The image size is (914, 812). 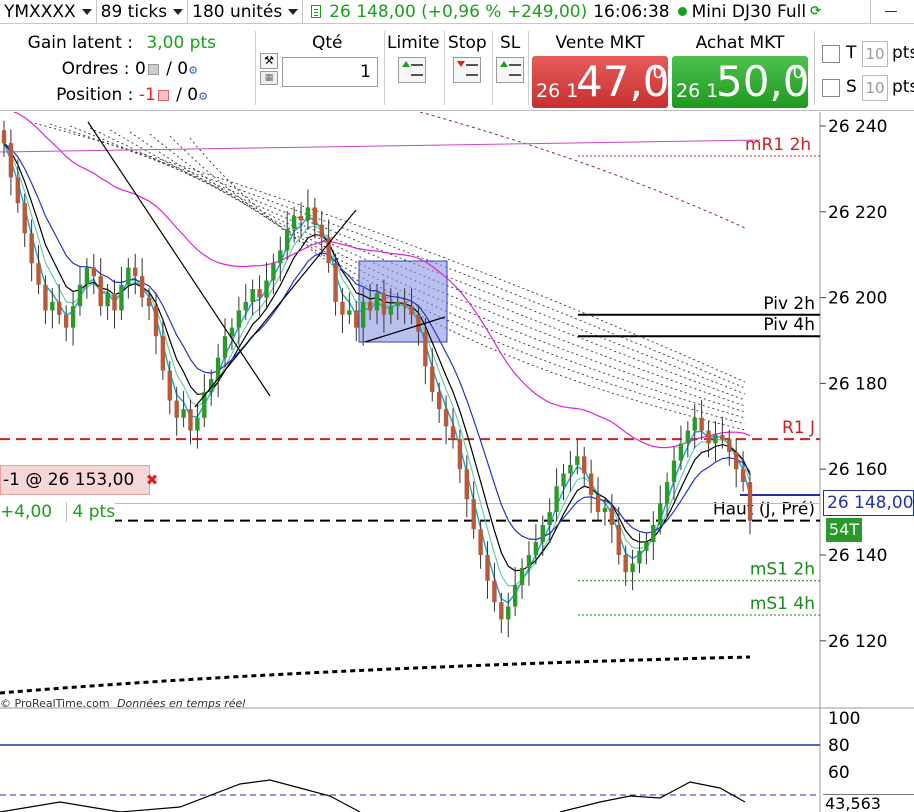 What do you see at coordinates (69, 480) in the screenshot?
I see `position-tag-text: -1 @ 26 153,00` at bounding box center [69, 480].